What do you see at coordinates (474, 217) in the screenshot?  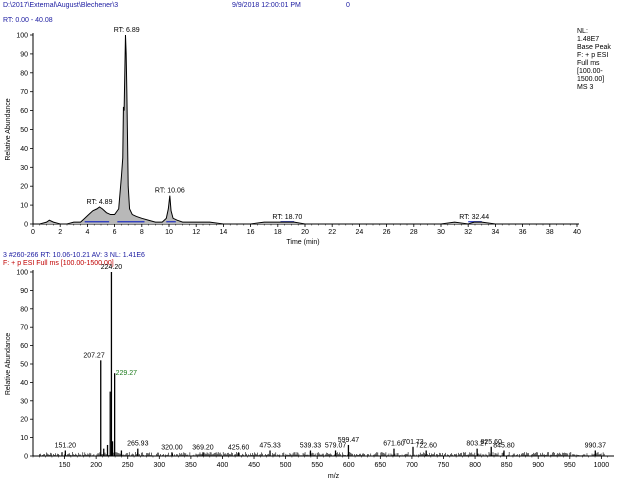 I see `peak-label: RT: 32.44` at bounding box center [474, 217].